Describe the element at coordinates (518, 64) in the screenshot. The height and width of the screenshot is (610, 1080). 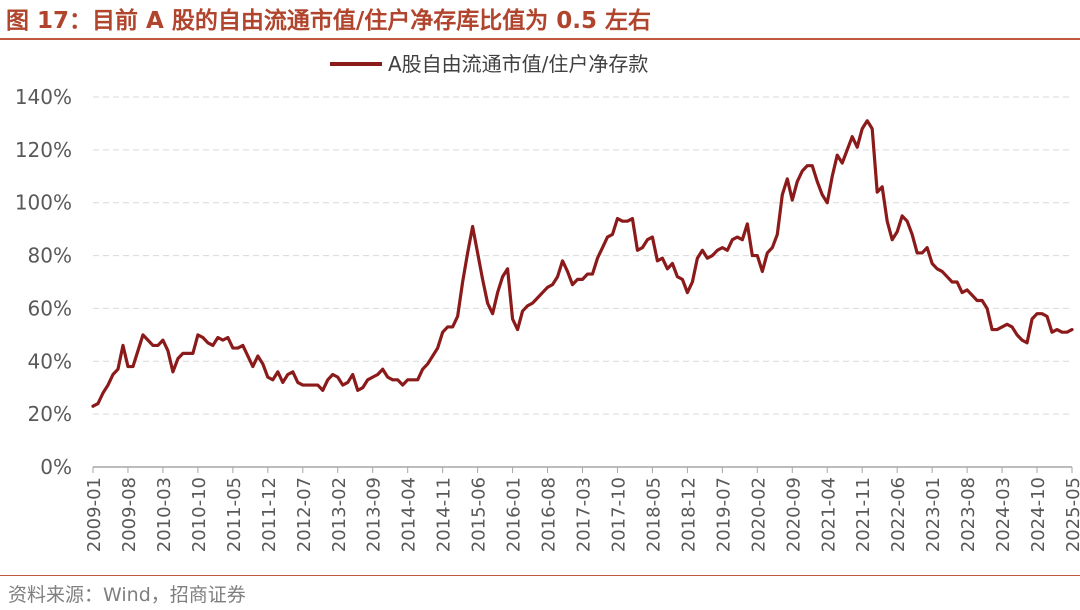
I see `legend-label: A股自由流通市值/住户净存款` at that location.